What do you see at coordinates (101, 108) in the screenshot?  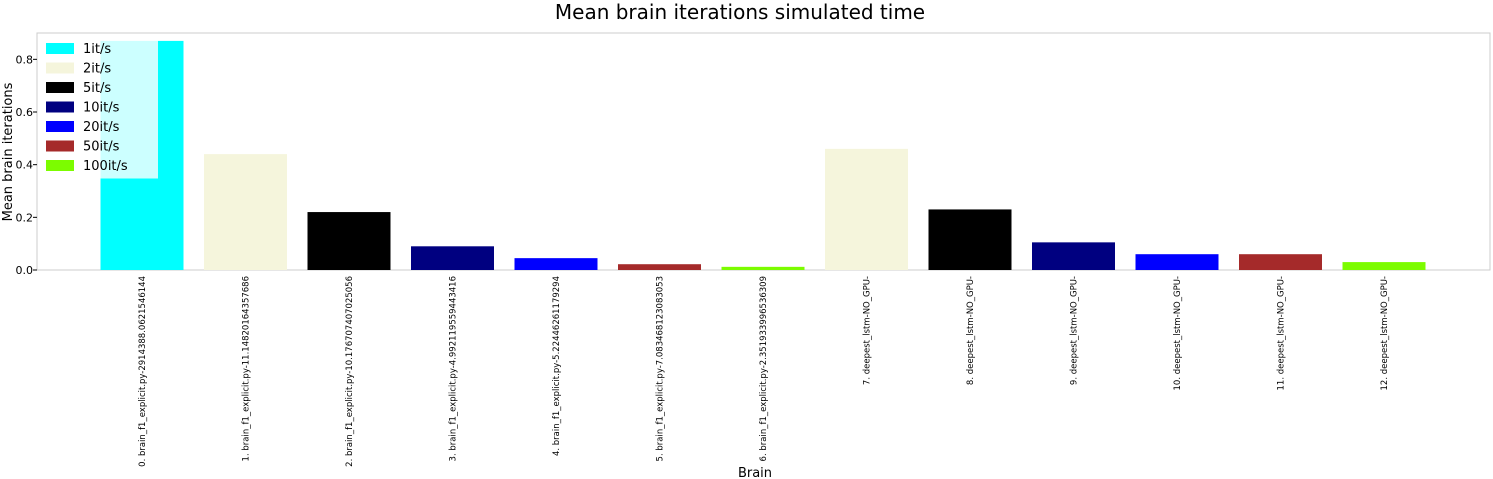 I see `legend-label: 10it/s` at bounding box center [101, 108].